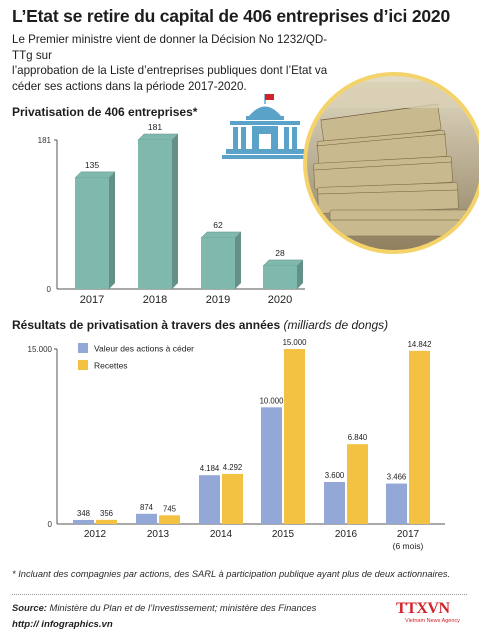 This screenshot has width=479, height=635. What do you see at coordinates (295, 342) in the screenshot?
I see `bar-value-label: 15.000` at bounding box center [295, 342].